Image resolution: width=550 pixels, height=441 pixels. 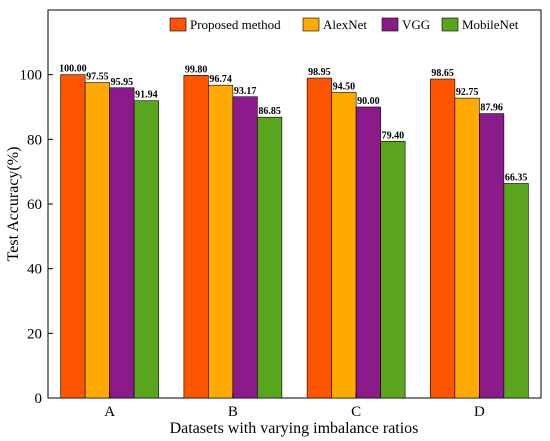 What do you see at coordinates (73, 236) in the screenshot?
I see `bar-proposed-method-a` at bounding box center [73, 236].